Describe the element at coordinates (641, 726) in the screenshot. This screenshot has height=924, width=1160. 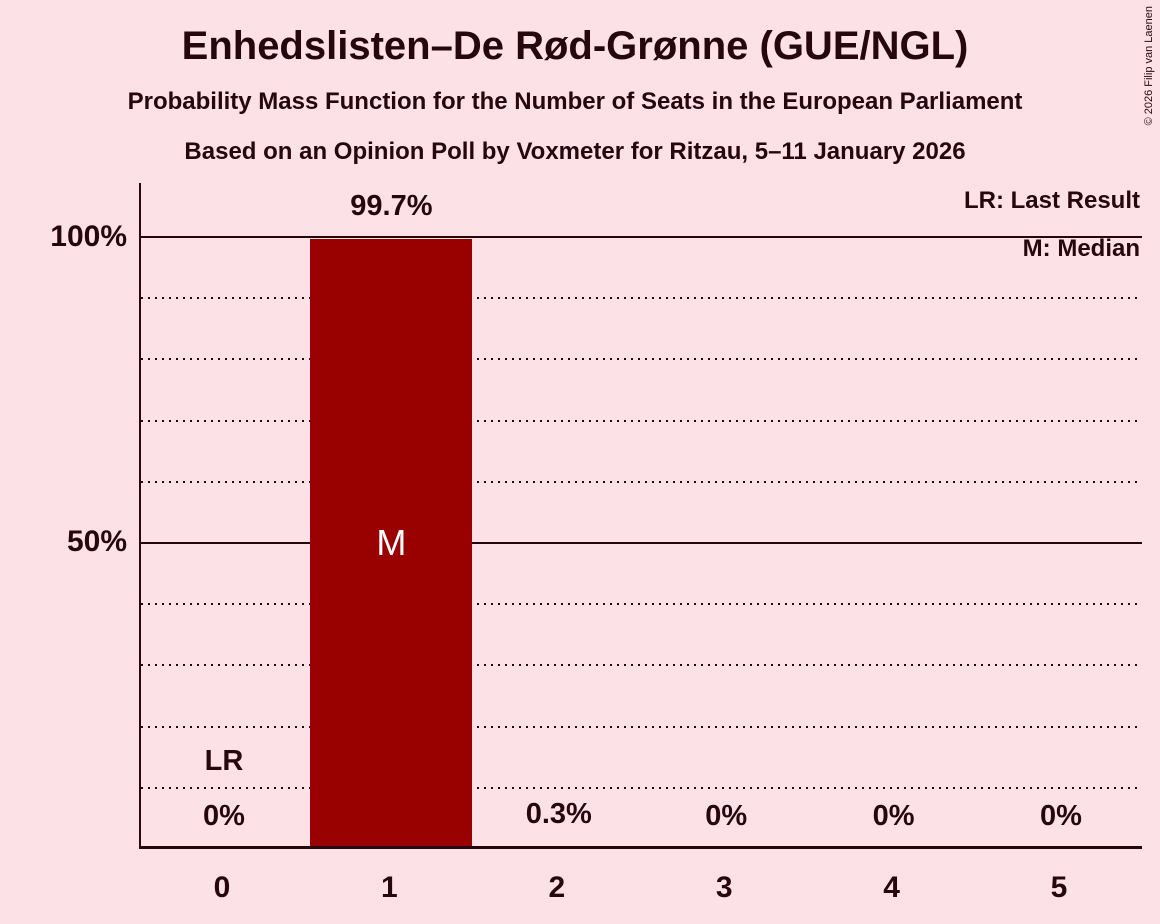
I see `gridline-20pct` at that location.